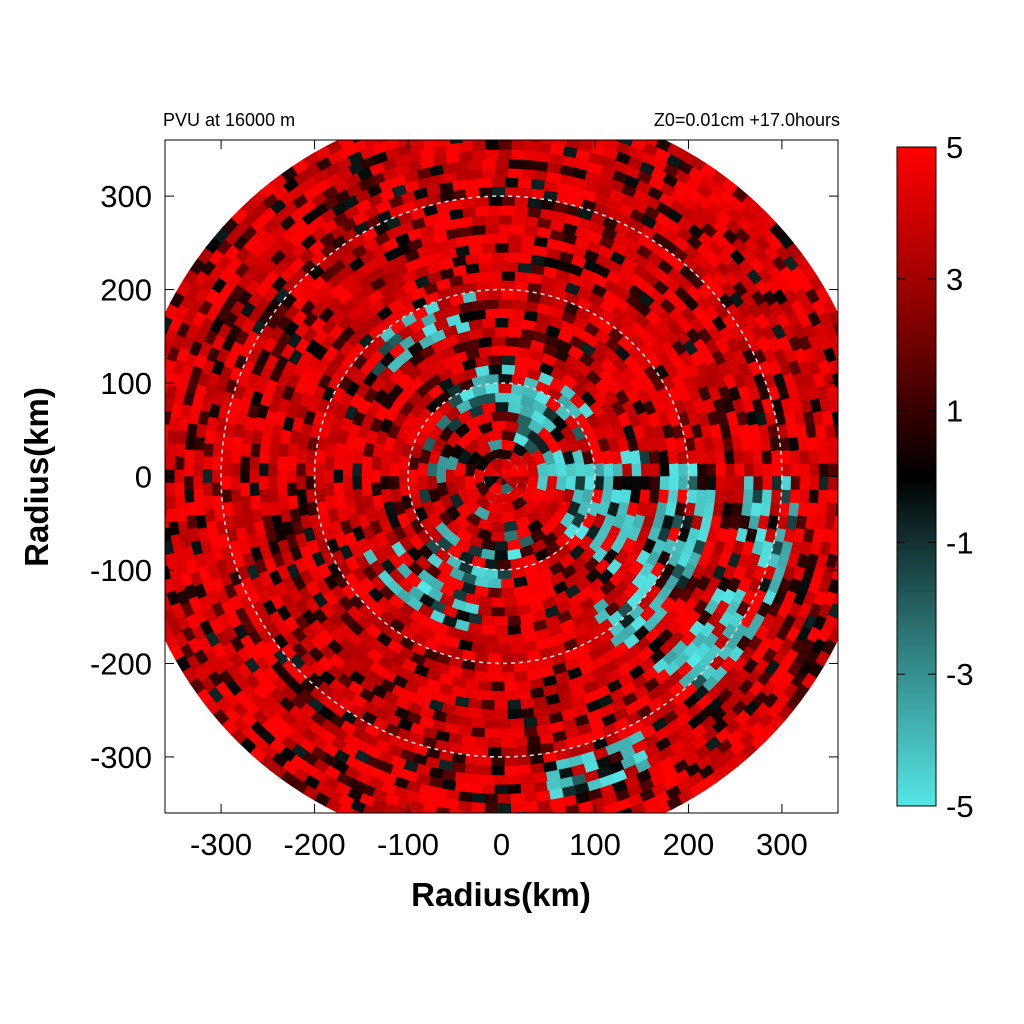 This screenshot has width=1024, height=1024. Describe the element at coordinates (121, 570) in the screenshot. I see `y-tick-label: -100` at that location.